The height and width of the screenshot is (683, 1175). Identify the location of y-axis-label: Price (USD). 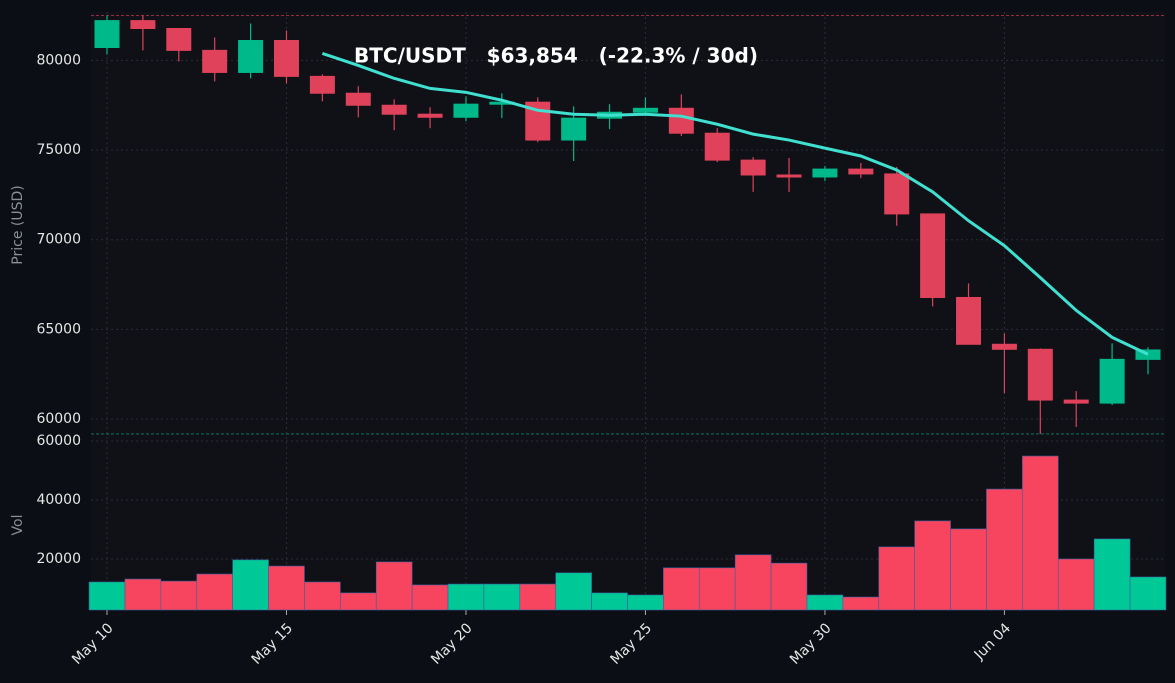
(18, 224).